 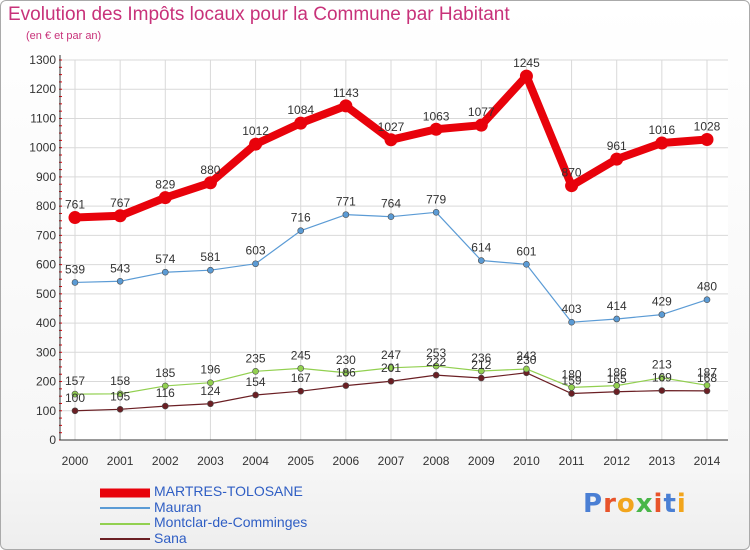 I want to click on data-label-martres-tolosane: 1028, so click(x=707, y=127).